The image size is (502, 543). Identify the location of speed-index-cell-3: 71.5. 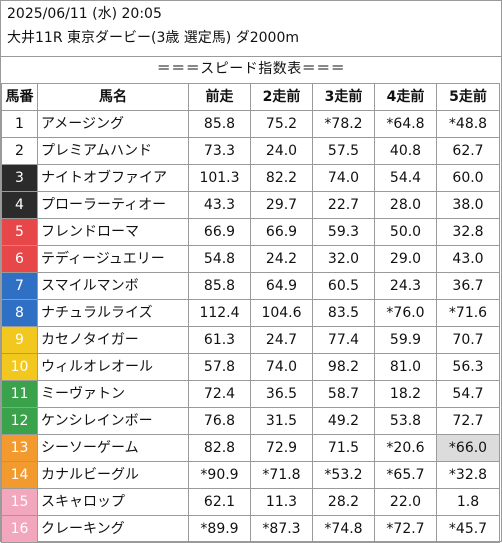
(343, 448).